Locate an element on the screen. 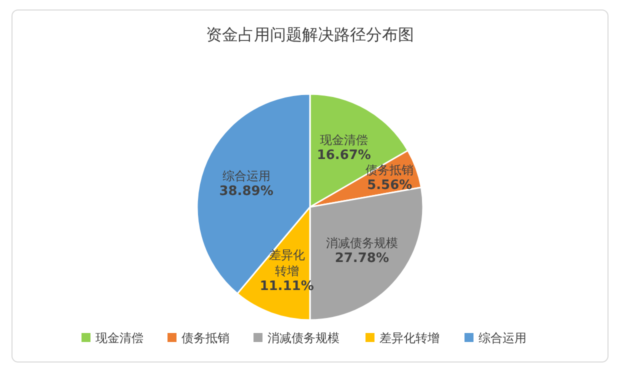 Image resolution: width=620 pixels, height=372 pixels. chart-title: 资金占用问题解决路径分布图 is located at coordinates (310, 34).